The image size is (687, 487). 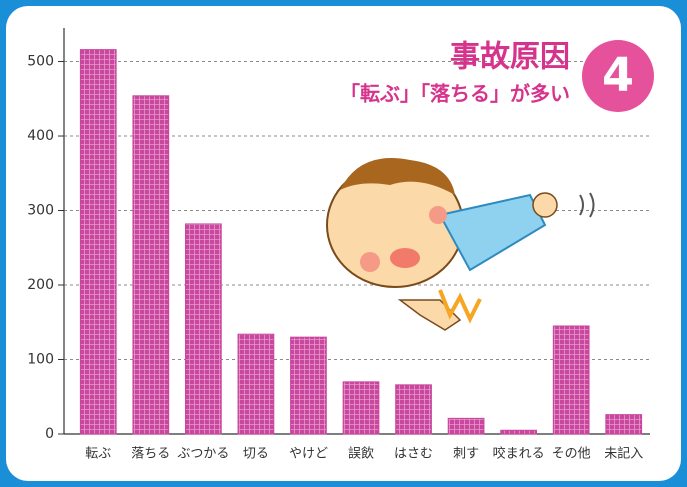 I want to click on x-tick-label: 転ぶ, so click(x=98, y=454).